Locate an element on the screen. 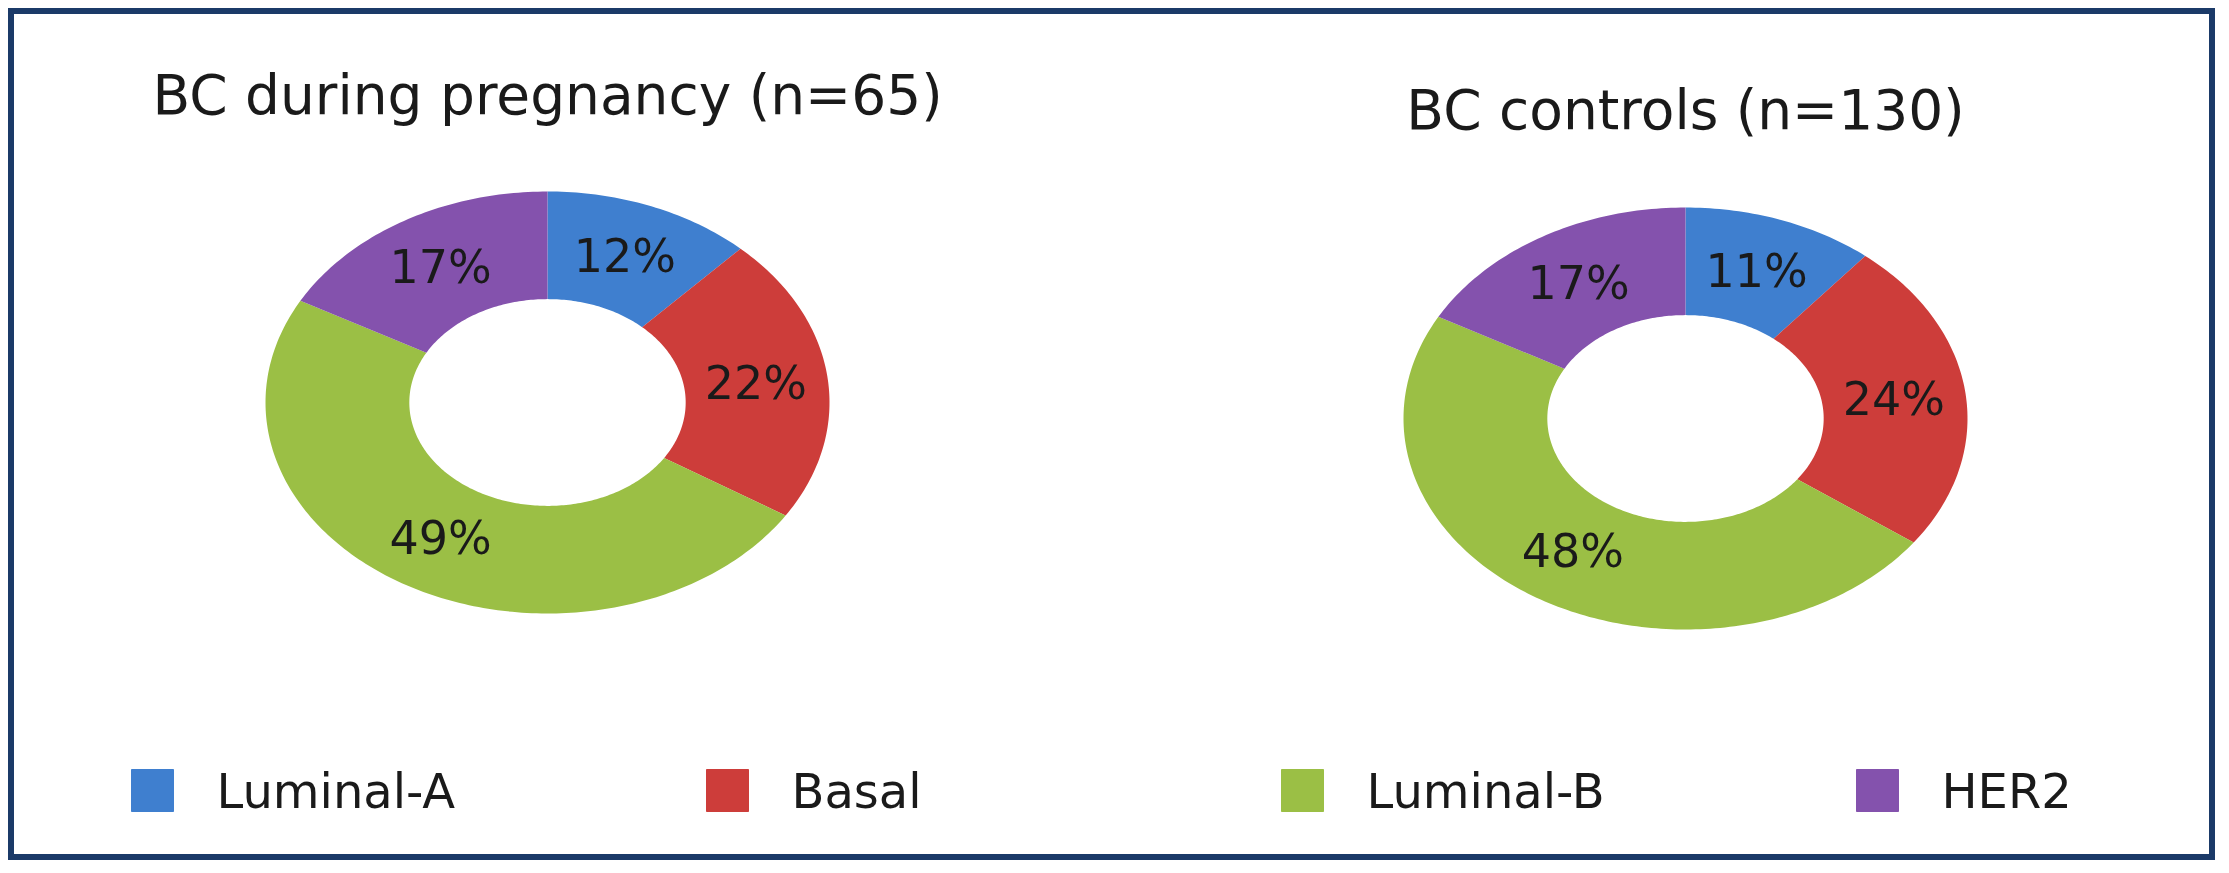 Image resolution: width=2229 pixels, height=873 pixels. slice-label: BC controls (n=130) is located at coordinates (1685, 109).